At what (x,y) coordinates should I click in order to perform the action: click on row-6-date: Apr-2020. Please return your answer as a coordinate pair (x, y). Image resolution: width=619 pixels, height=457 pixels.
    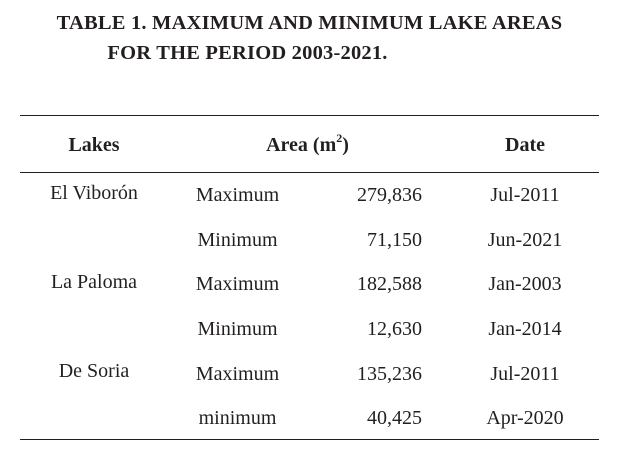
    Looking at the image, I should click on (525, 418).